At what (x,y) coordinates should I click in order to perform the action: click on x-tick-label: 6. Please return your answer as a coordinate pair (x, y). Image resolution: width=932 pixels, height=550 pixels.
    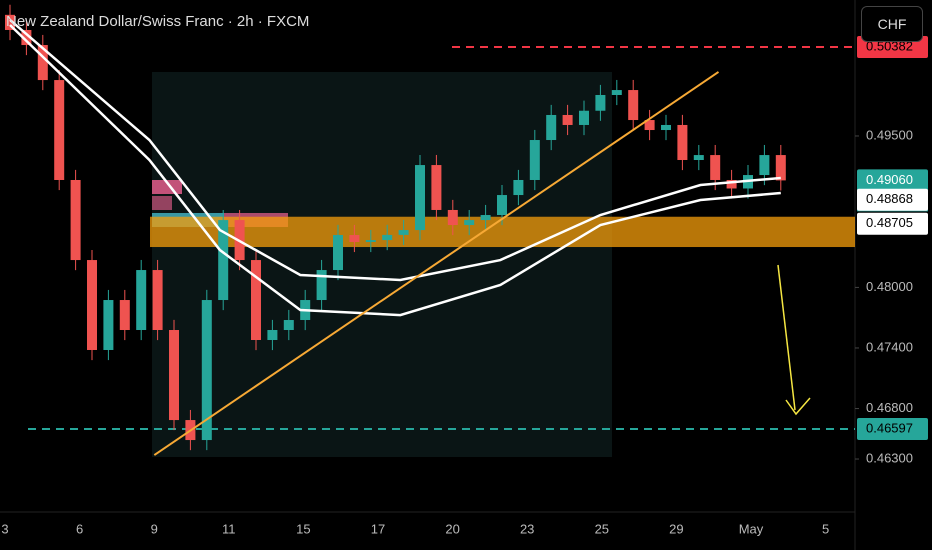
    Looking at the image, I should click on (79, 528).